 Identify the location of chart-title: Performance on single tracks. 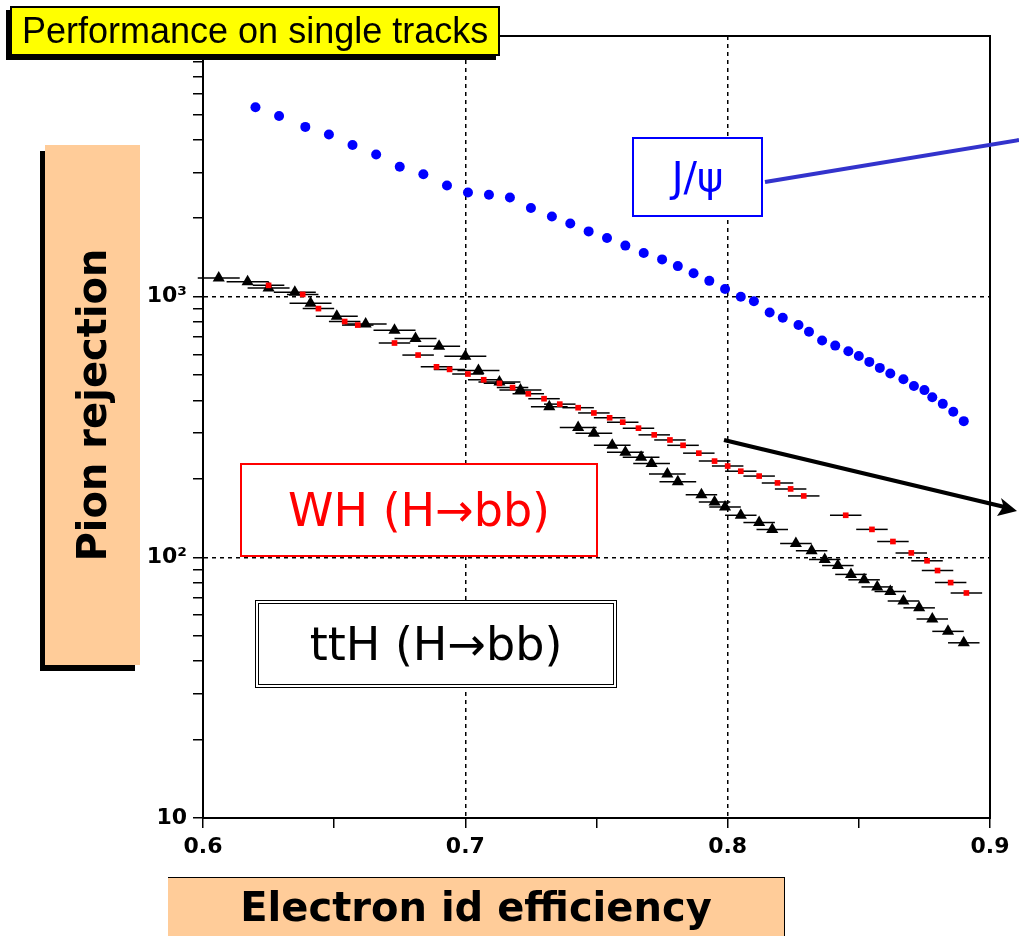
(255, 31).